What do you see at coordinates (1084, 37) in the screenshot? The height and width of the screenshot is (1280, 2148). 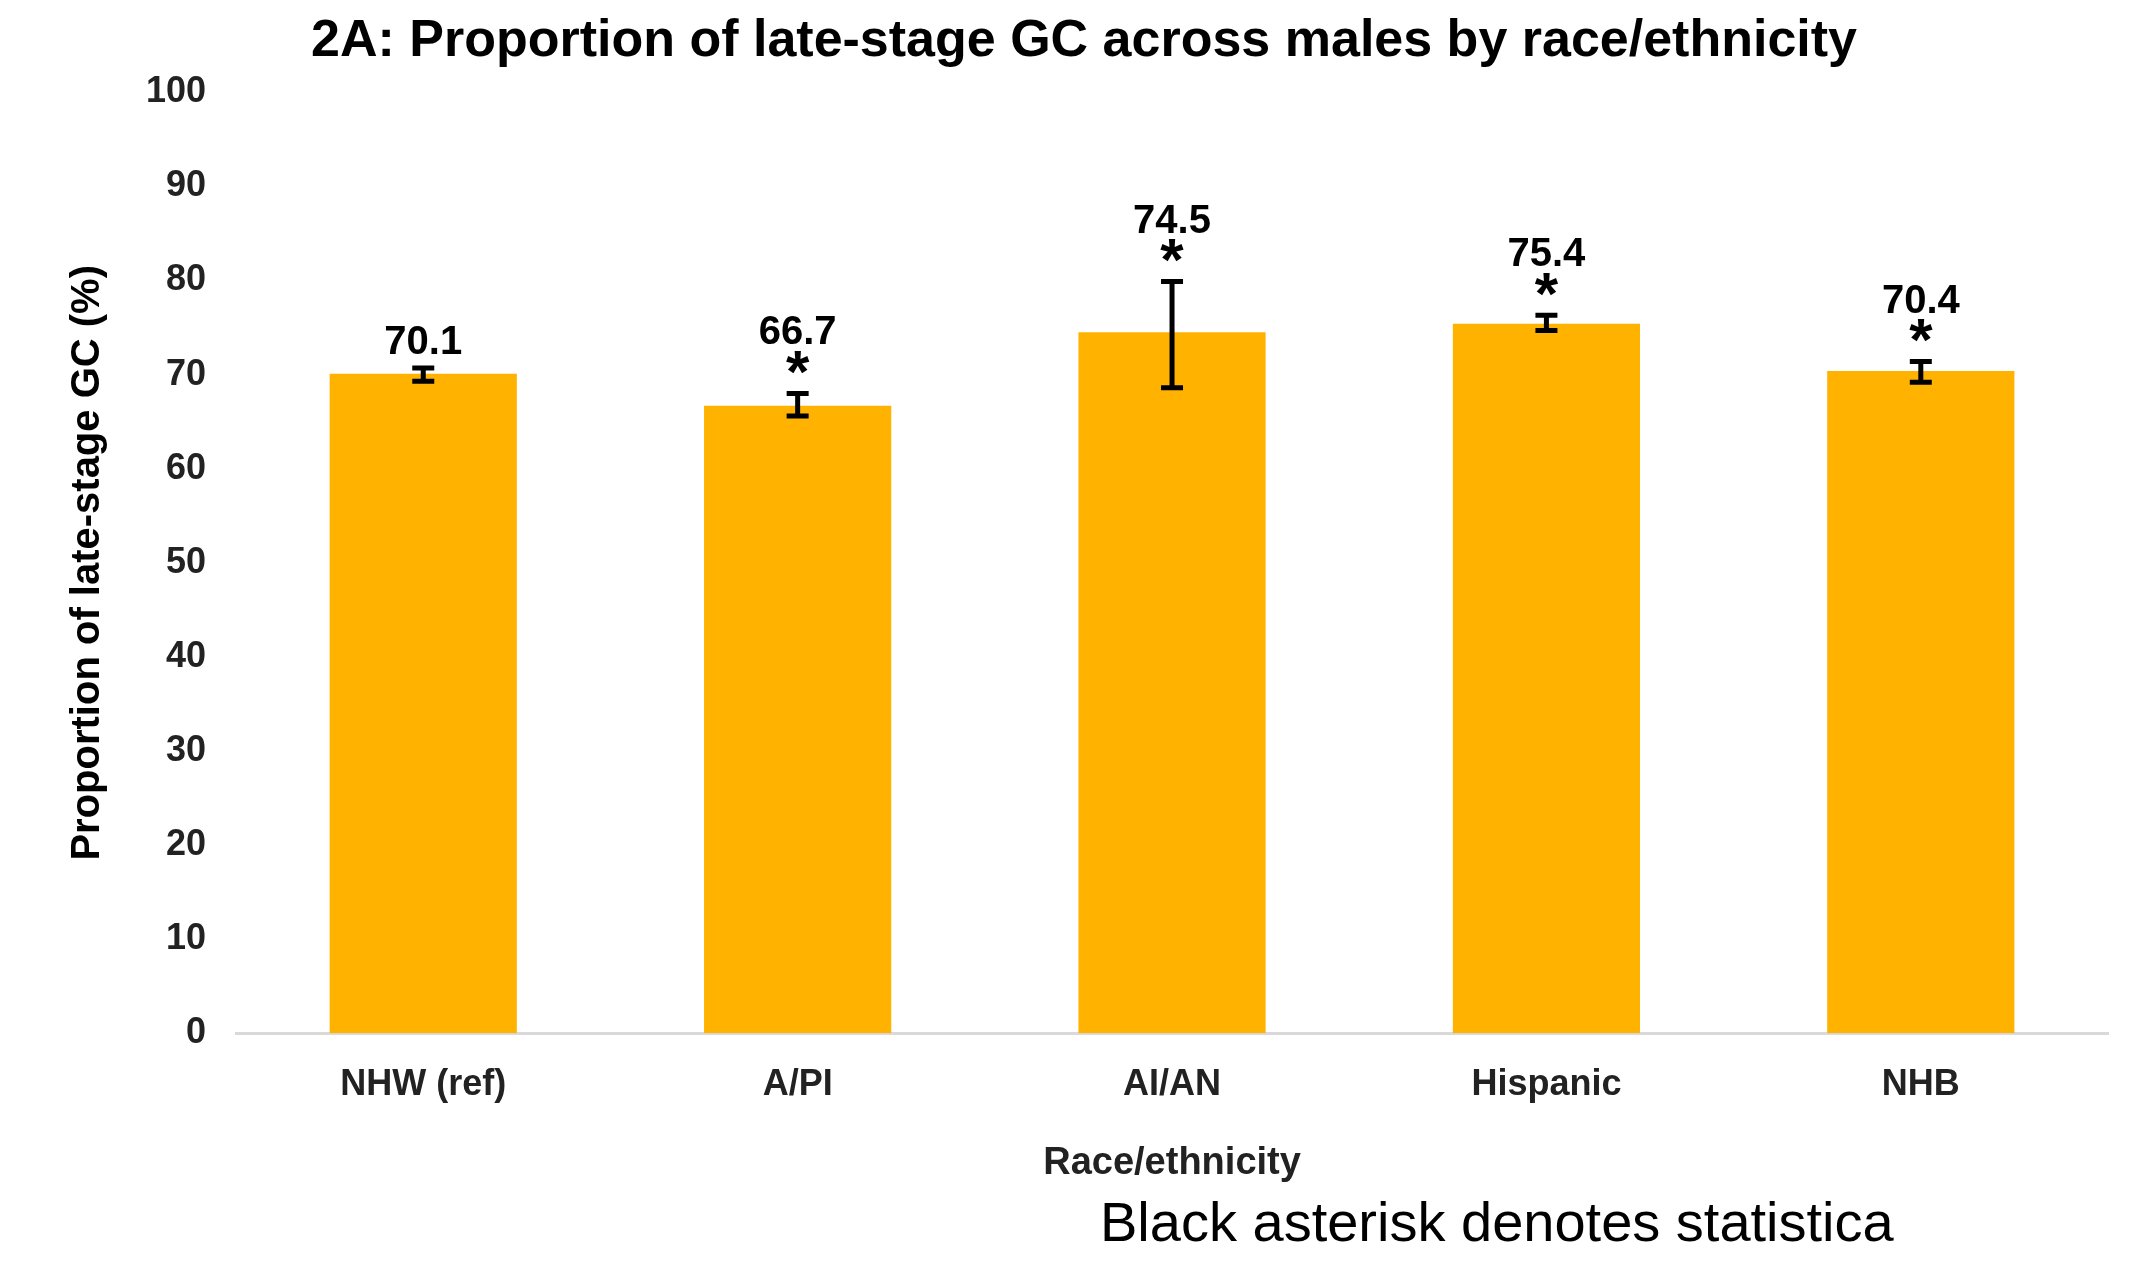 I see `chart-title: 2A: Proportion of late-stage GC across males by race/ethnicity` at bounding box center [1084, 37].